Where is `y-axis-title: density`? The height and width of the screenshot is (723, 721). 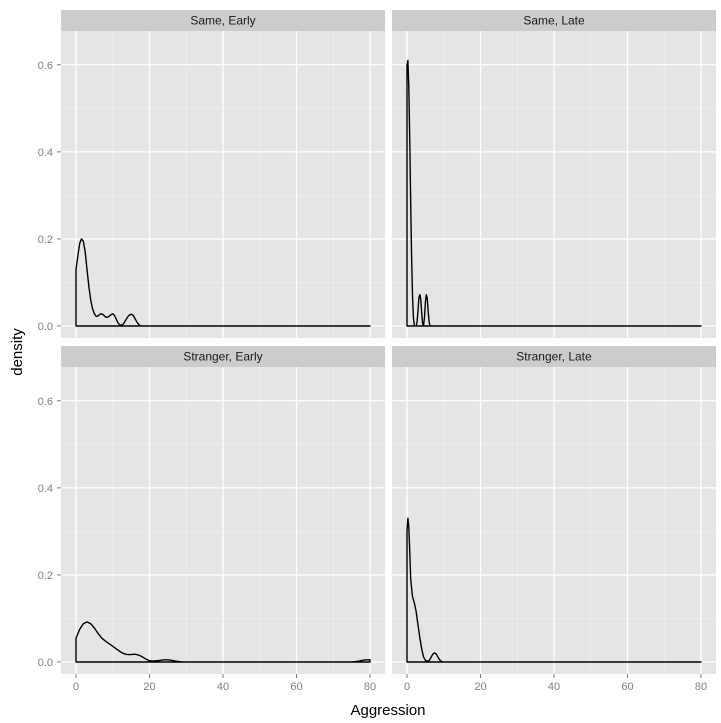
y-axis-title: density is located at coordinates (17, 352).